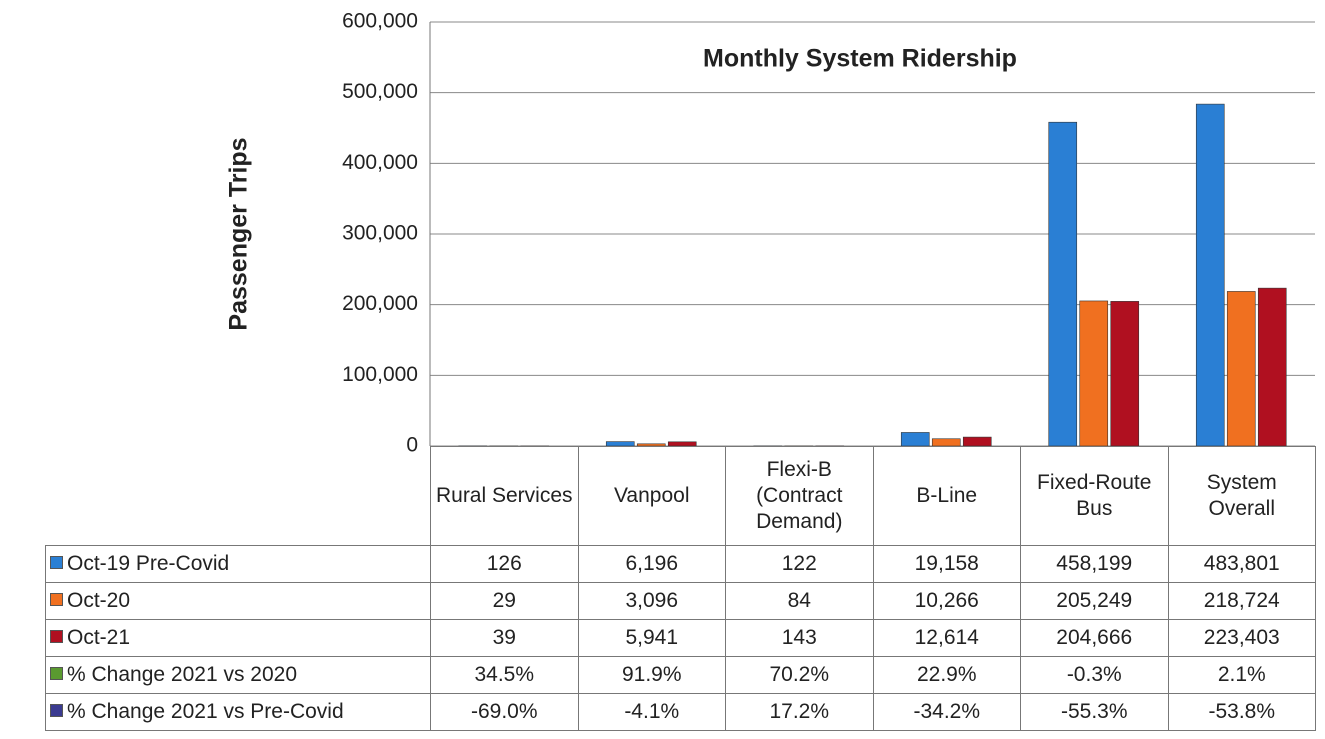 The width and height of the screenshot is (1325, 739). I want to click on table-row: Oct-20 29 3,096 84 10,266 205,249 218,724, so click(680, 601).